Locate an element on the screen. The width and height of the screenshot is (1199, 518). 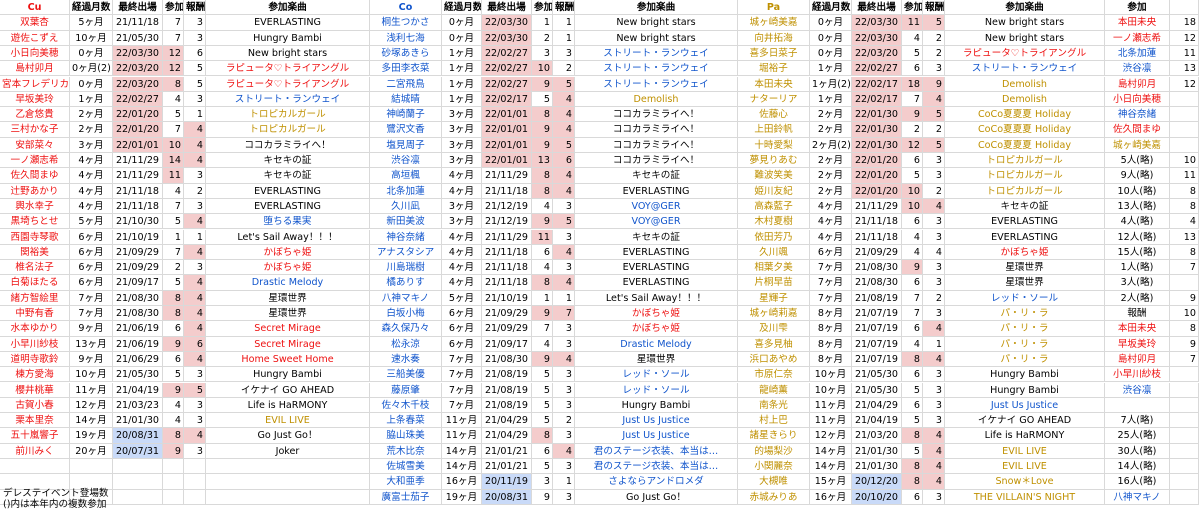
co-last-date: 22/01/01 is located at coordinates (507, 161).